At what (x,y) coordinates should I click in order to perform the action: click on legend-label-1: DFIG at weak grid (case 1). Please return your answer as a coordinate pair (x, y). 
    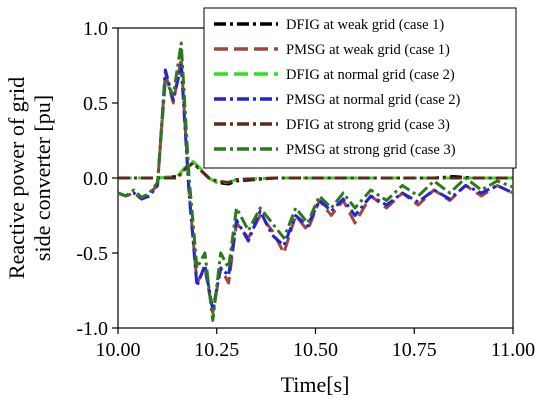
    Looking at the image, I should click on (365, 25).